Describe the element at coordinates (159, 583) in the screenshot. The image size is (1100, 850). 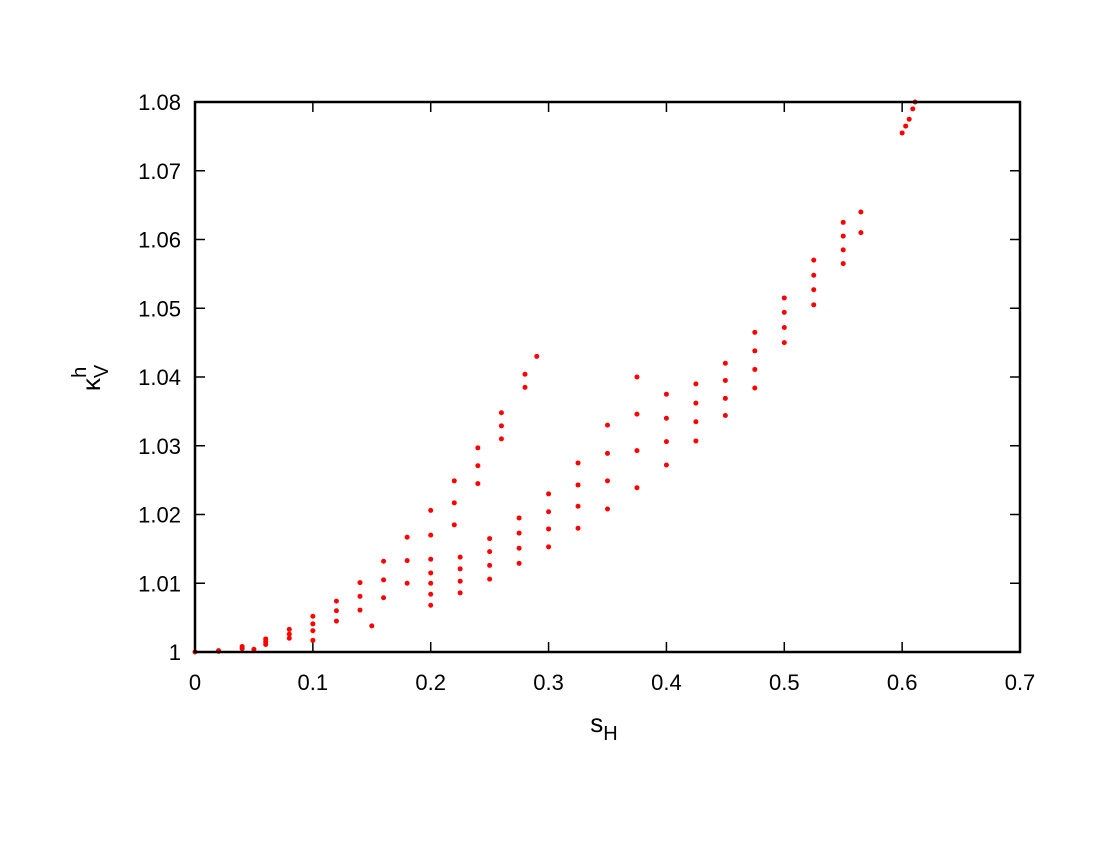
I see `y-tick-label: 1.01` at that location.